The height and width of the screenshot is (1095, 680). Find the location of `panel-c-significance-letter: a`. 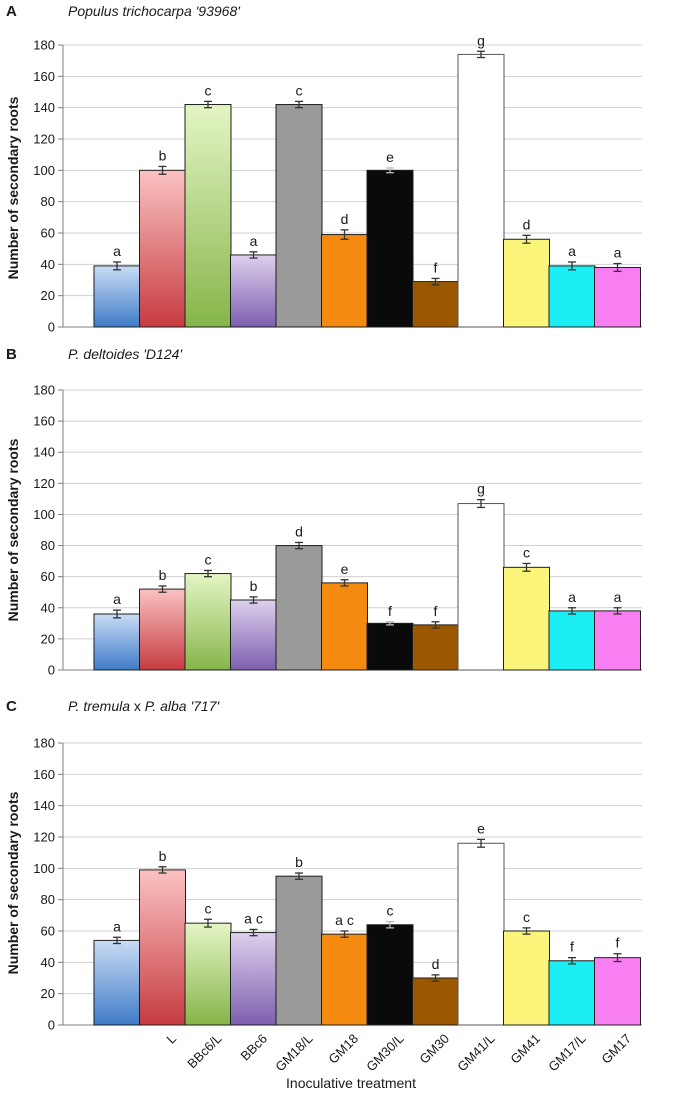

panel-c-significance-letter: a is located at coordinates (117, 926).